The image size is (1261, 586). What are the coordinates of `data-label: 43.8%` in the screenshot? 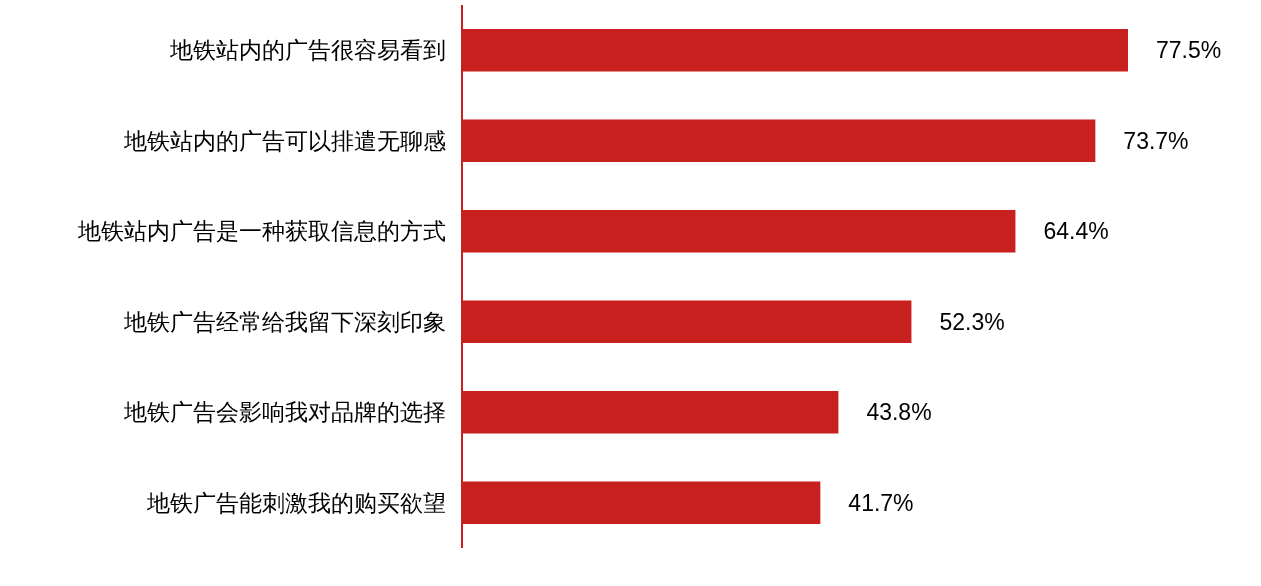 It's located at (899, 412).